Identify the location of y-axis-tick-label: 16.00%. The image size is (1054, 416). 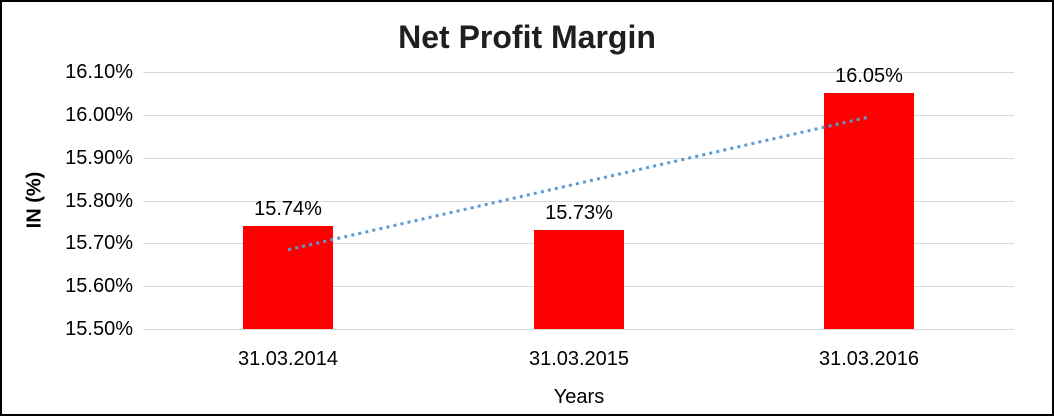
(99, 115).